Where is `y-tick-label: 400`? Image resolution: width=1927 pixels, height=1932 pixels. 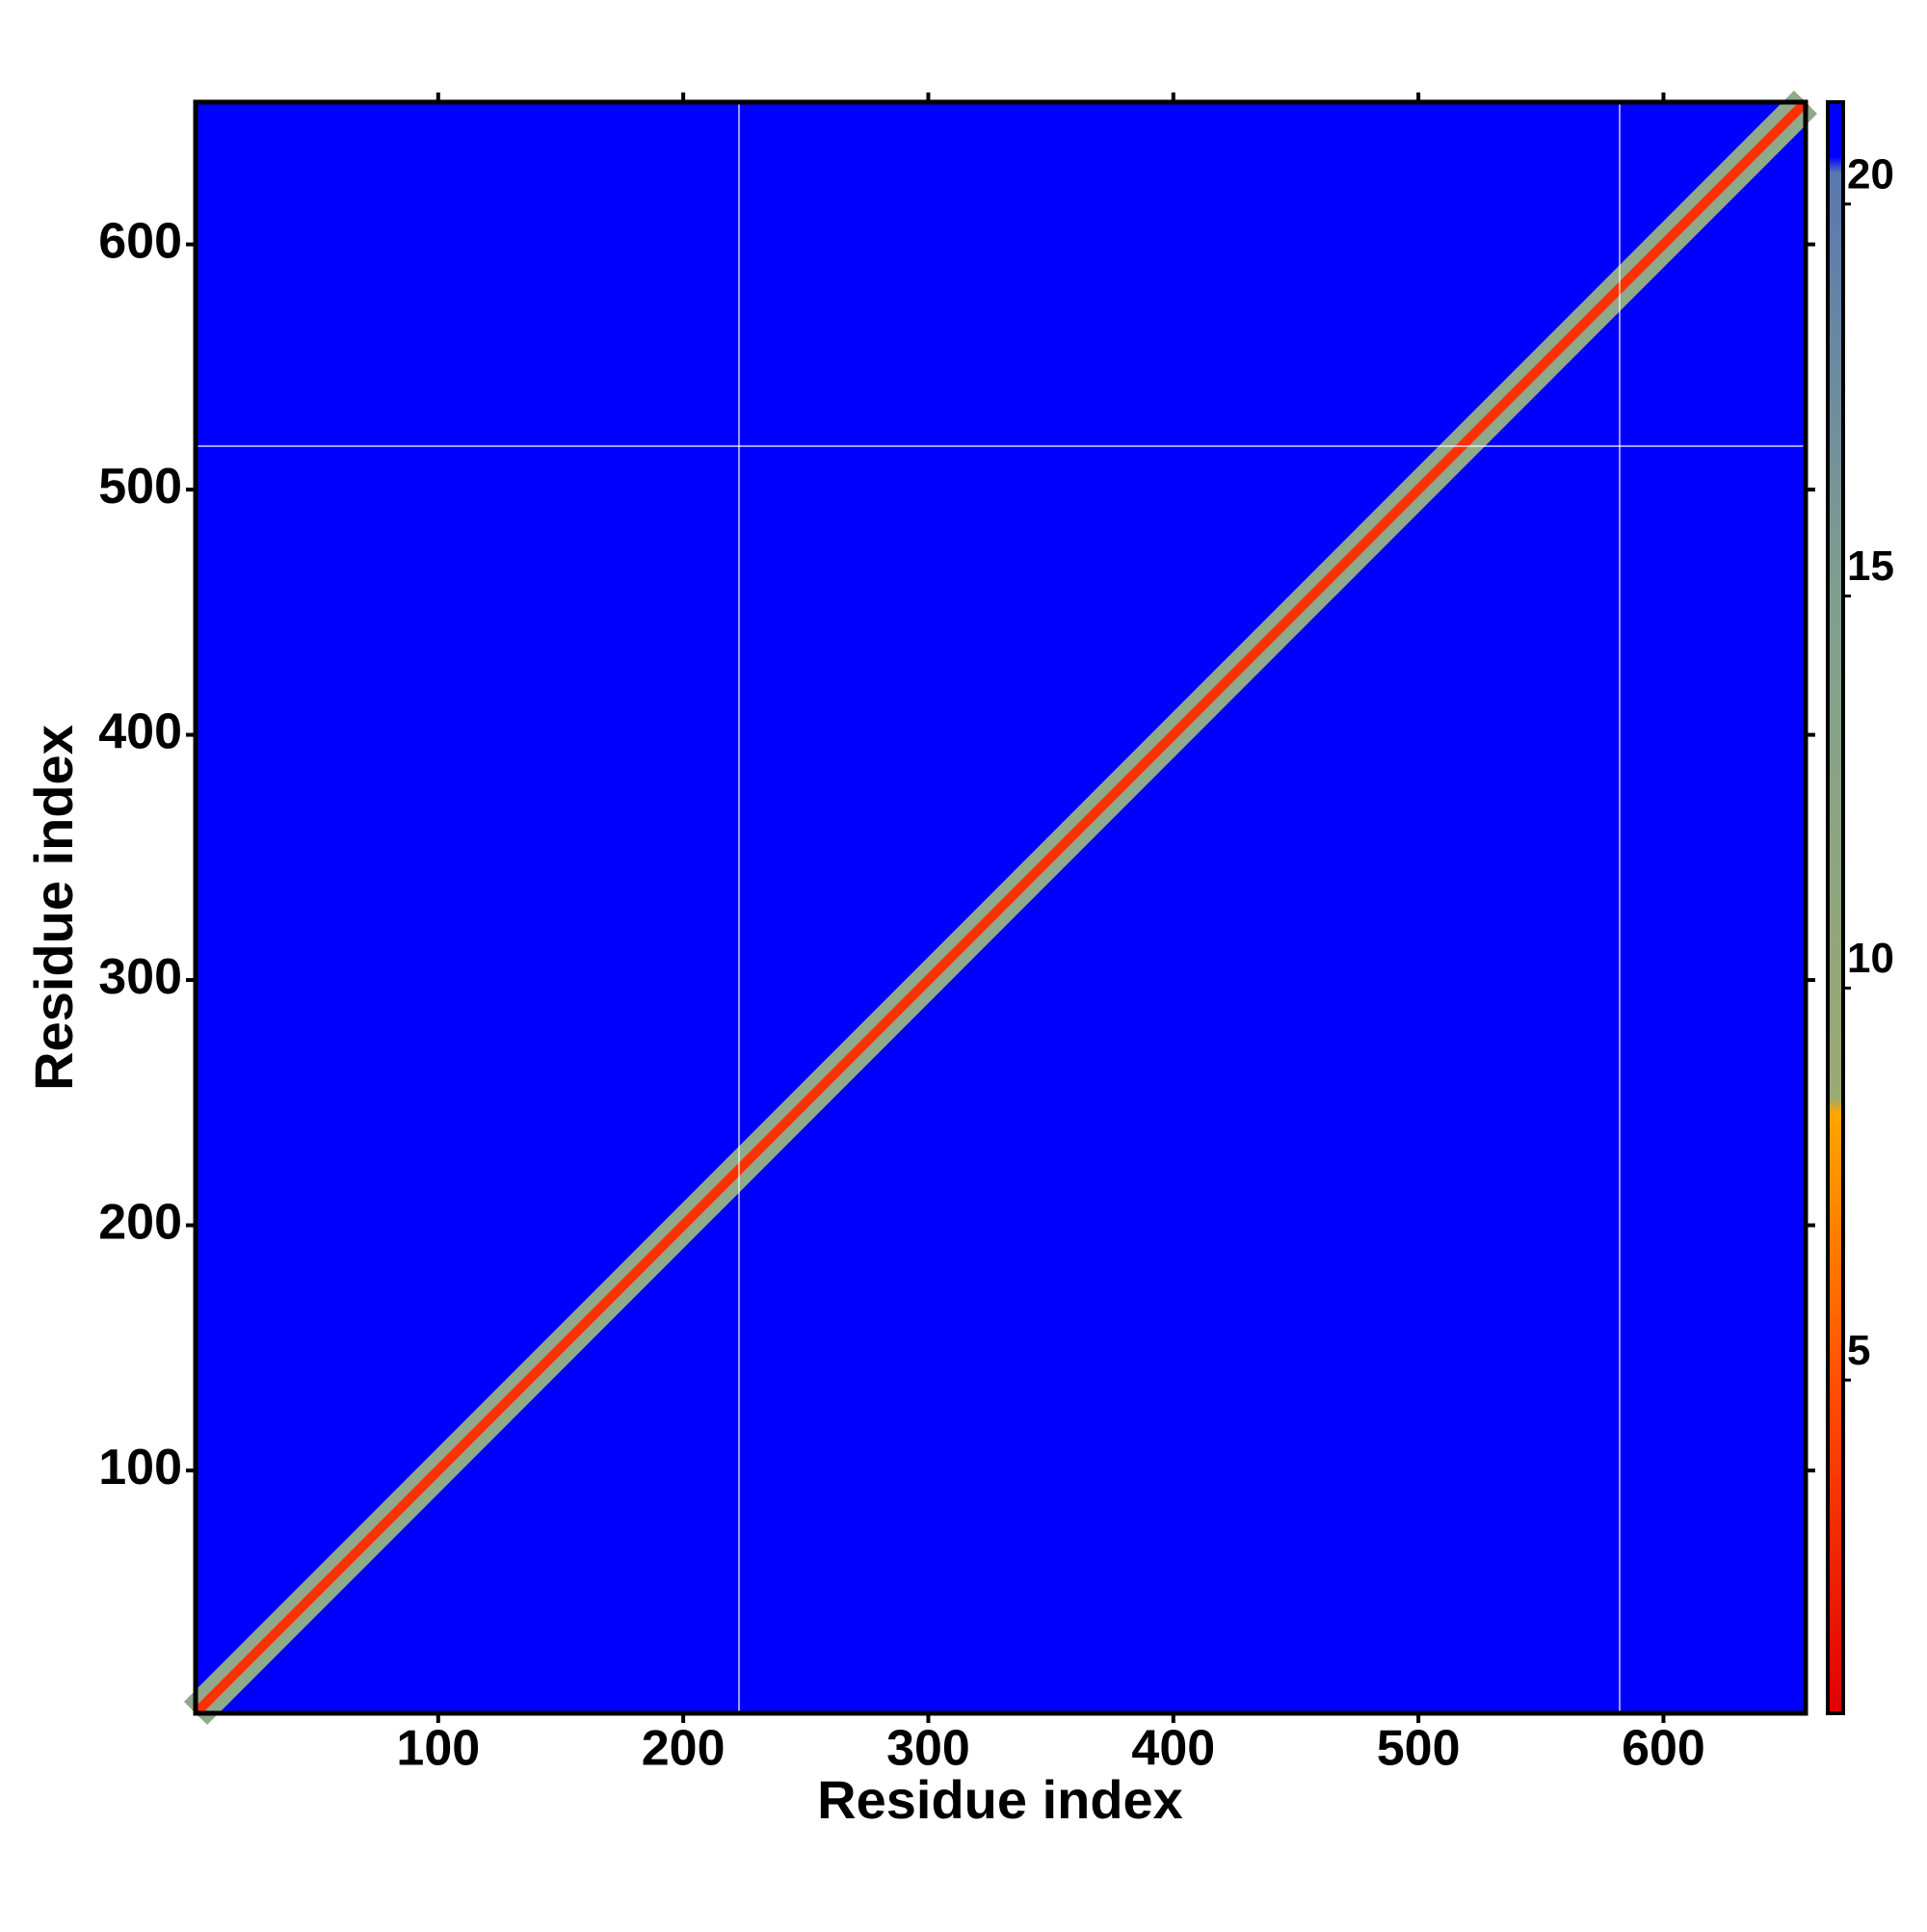
y-tick-label: 400 is located at coordinates (140, 731).